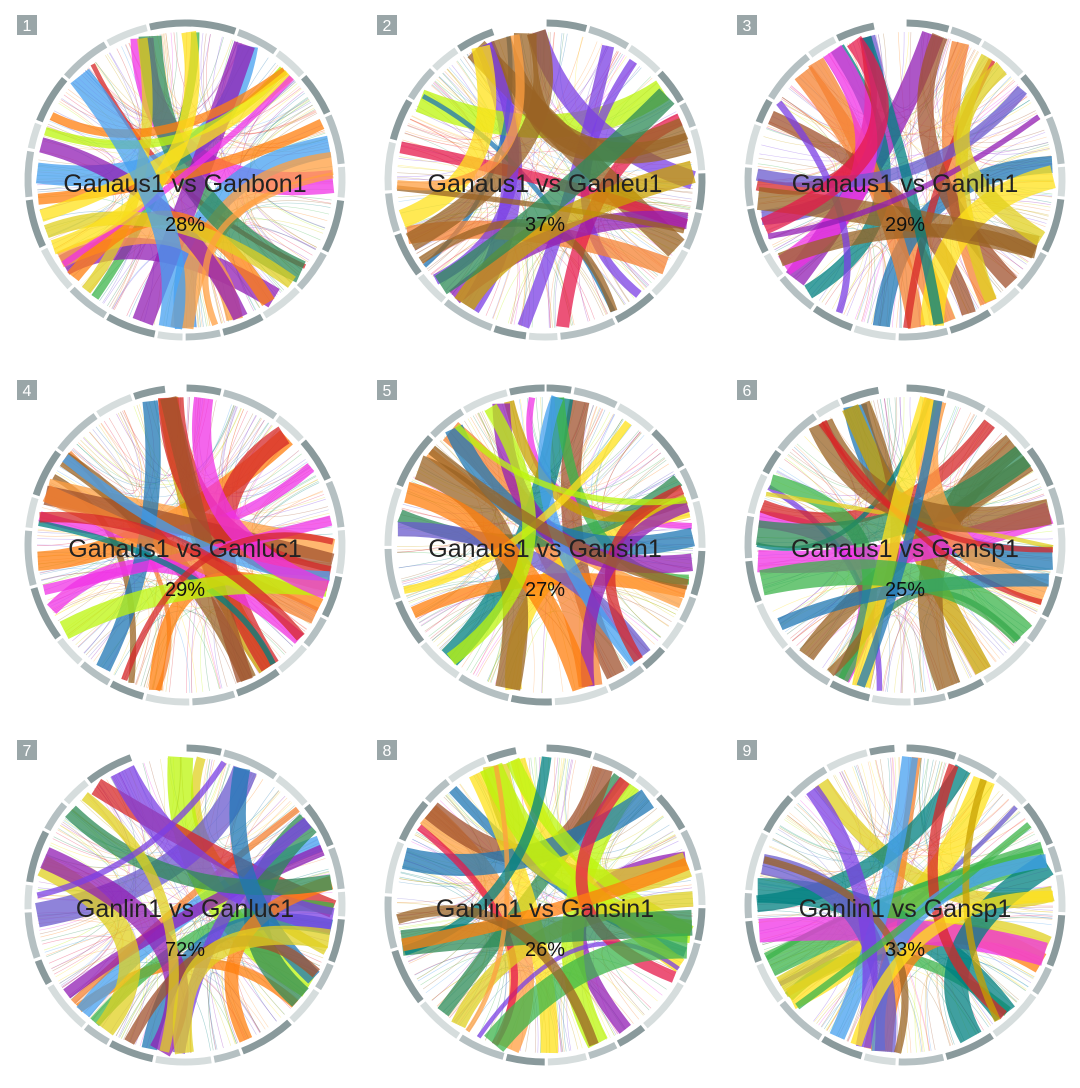 The image size is (1080, 1088). Describe the element at coordinates (545, 950) in the screenshot. I see `synteny-percent: 26%` at that location.